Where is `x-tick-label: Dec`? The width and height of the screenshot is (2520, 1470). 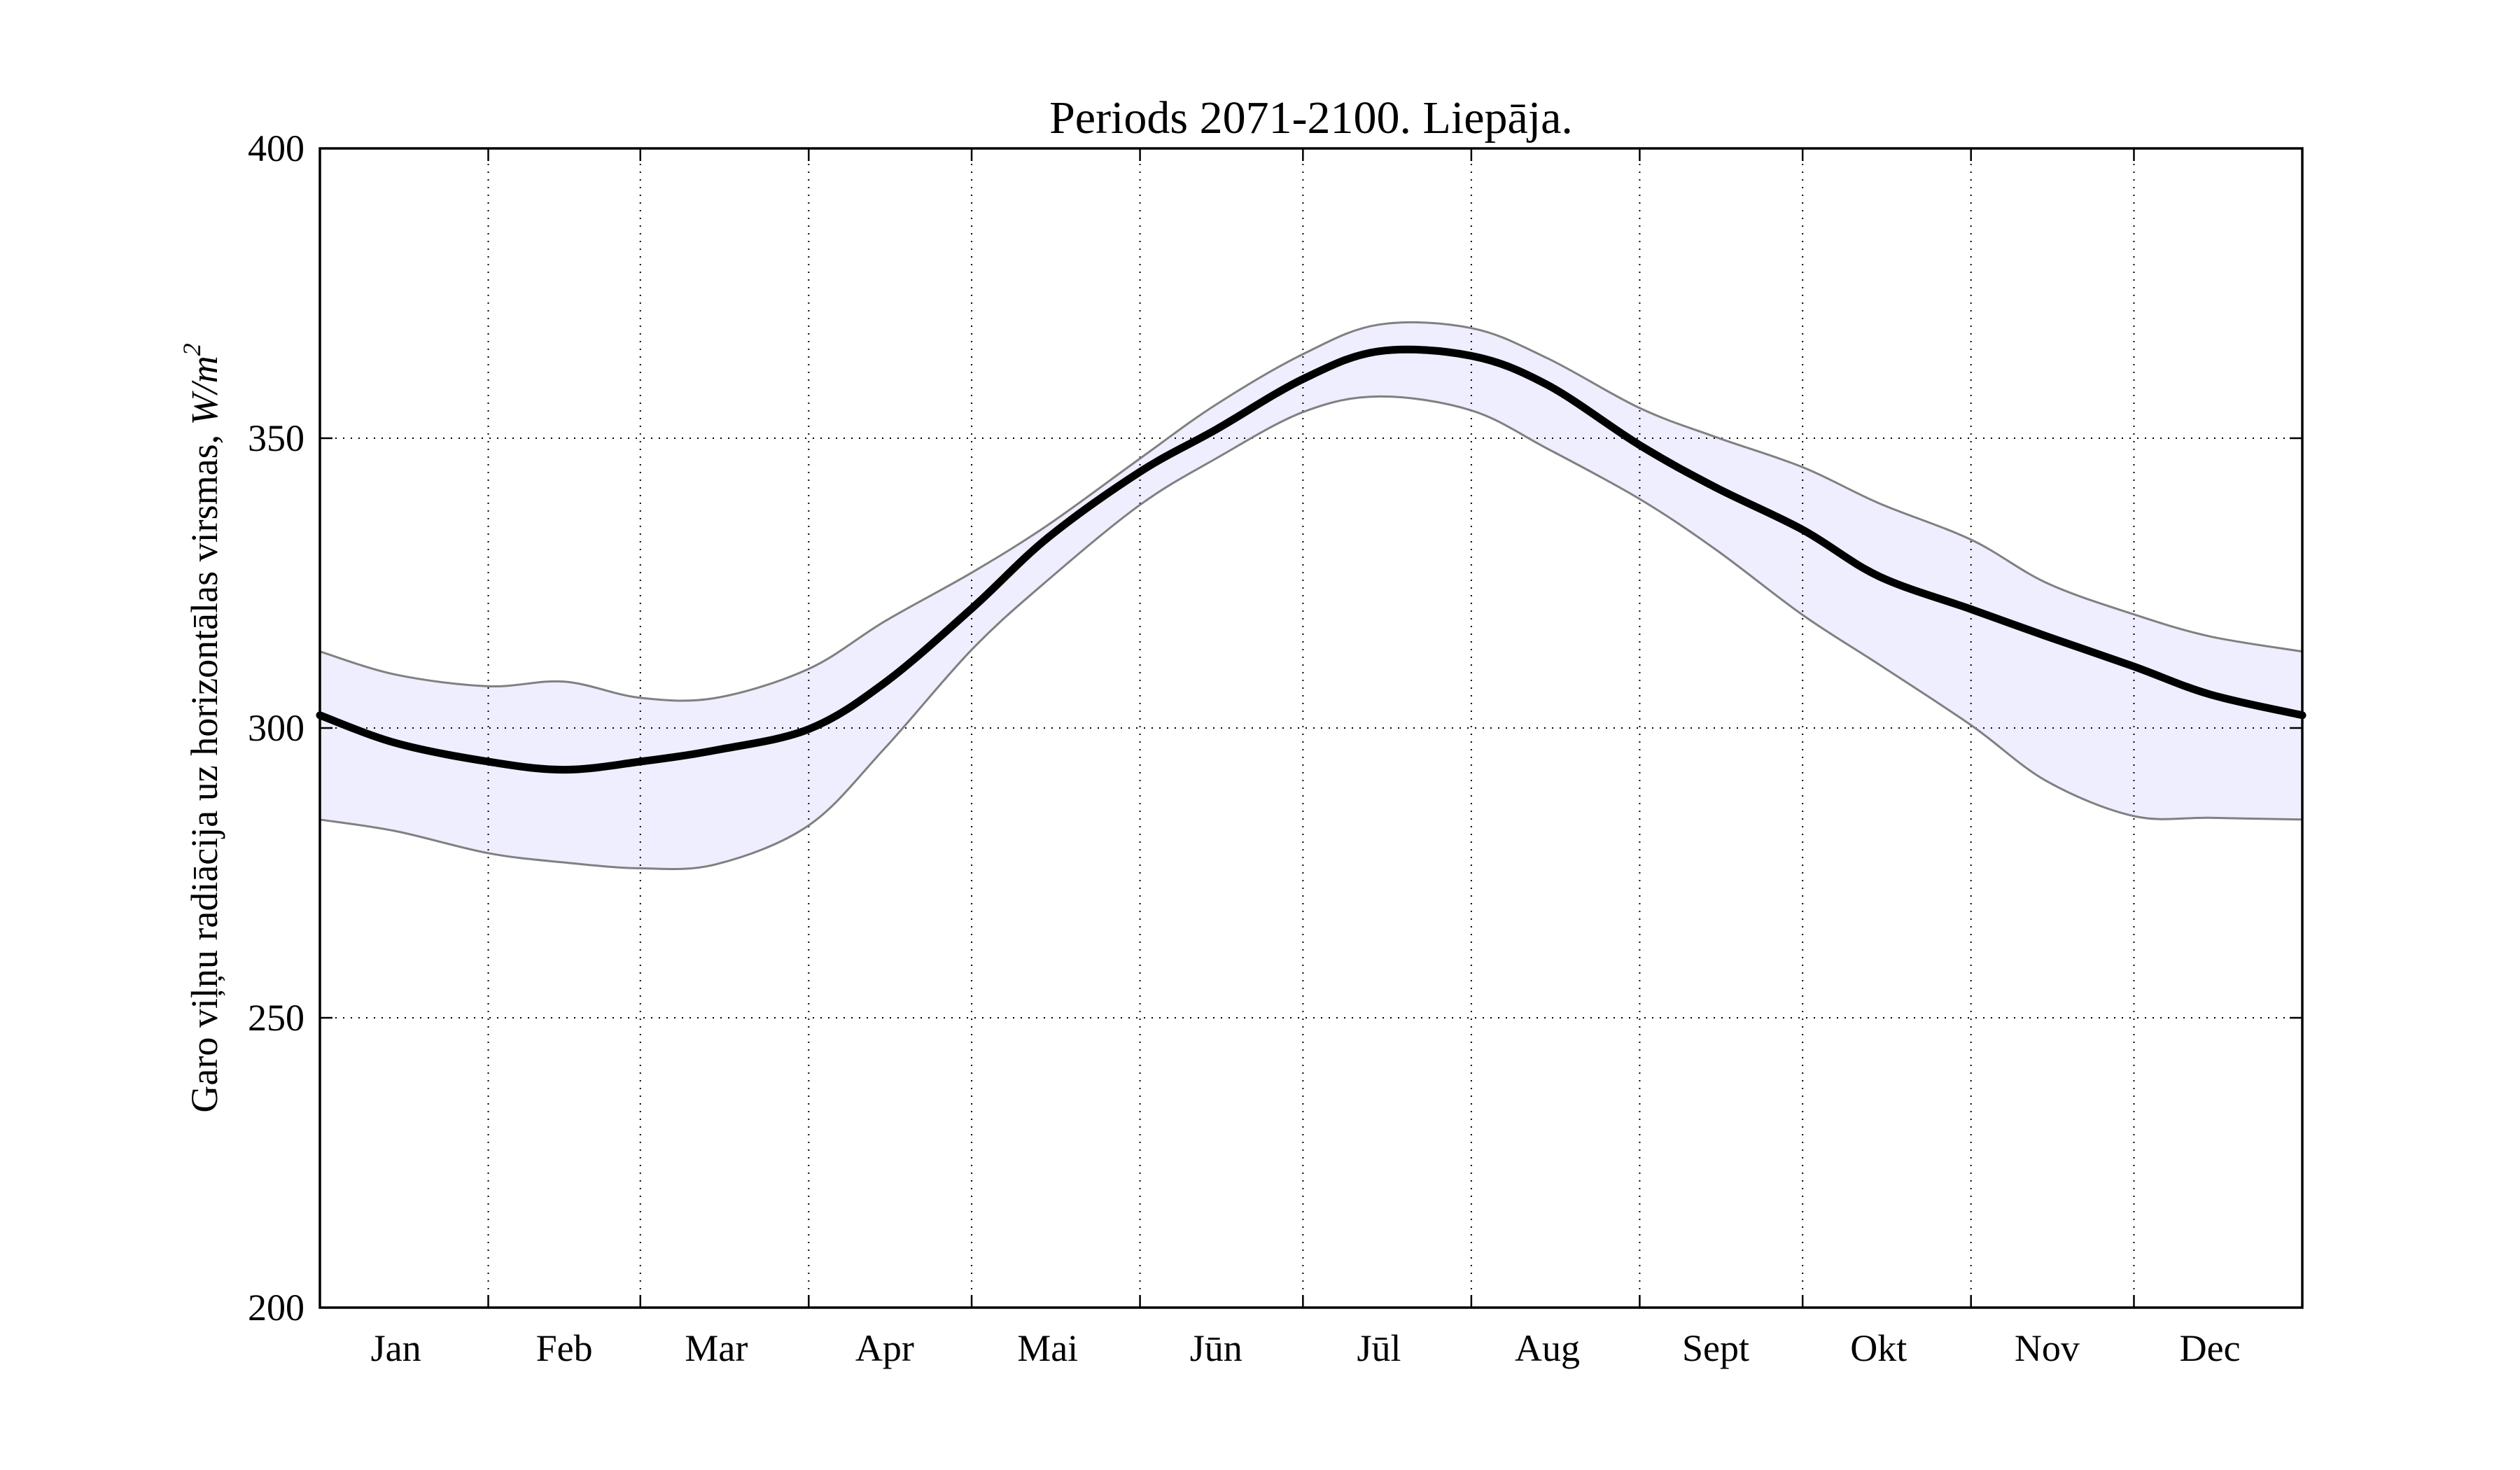 x-tick-label: Dec is located at coordinates (2210, 1348).